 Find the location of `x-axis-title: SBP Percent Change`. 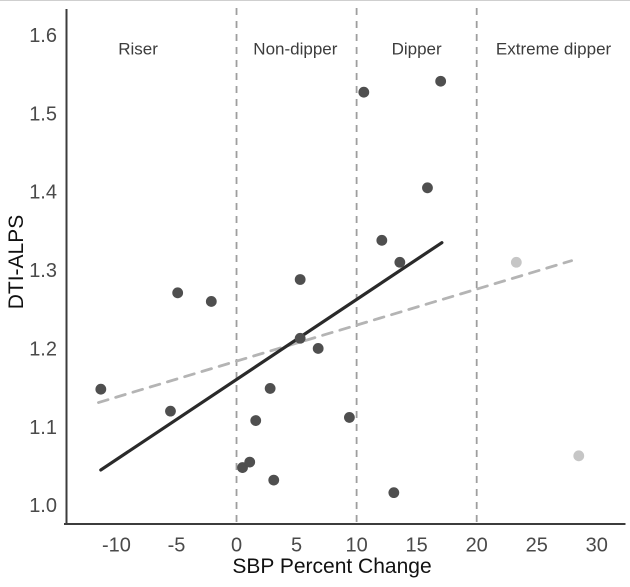

x-axis-title: SBP Percent Change is located at coordinates (331, 566).